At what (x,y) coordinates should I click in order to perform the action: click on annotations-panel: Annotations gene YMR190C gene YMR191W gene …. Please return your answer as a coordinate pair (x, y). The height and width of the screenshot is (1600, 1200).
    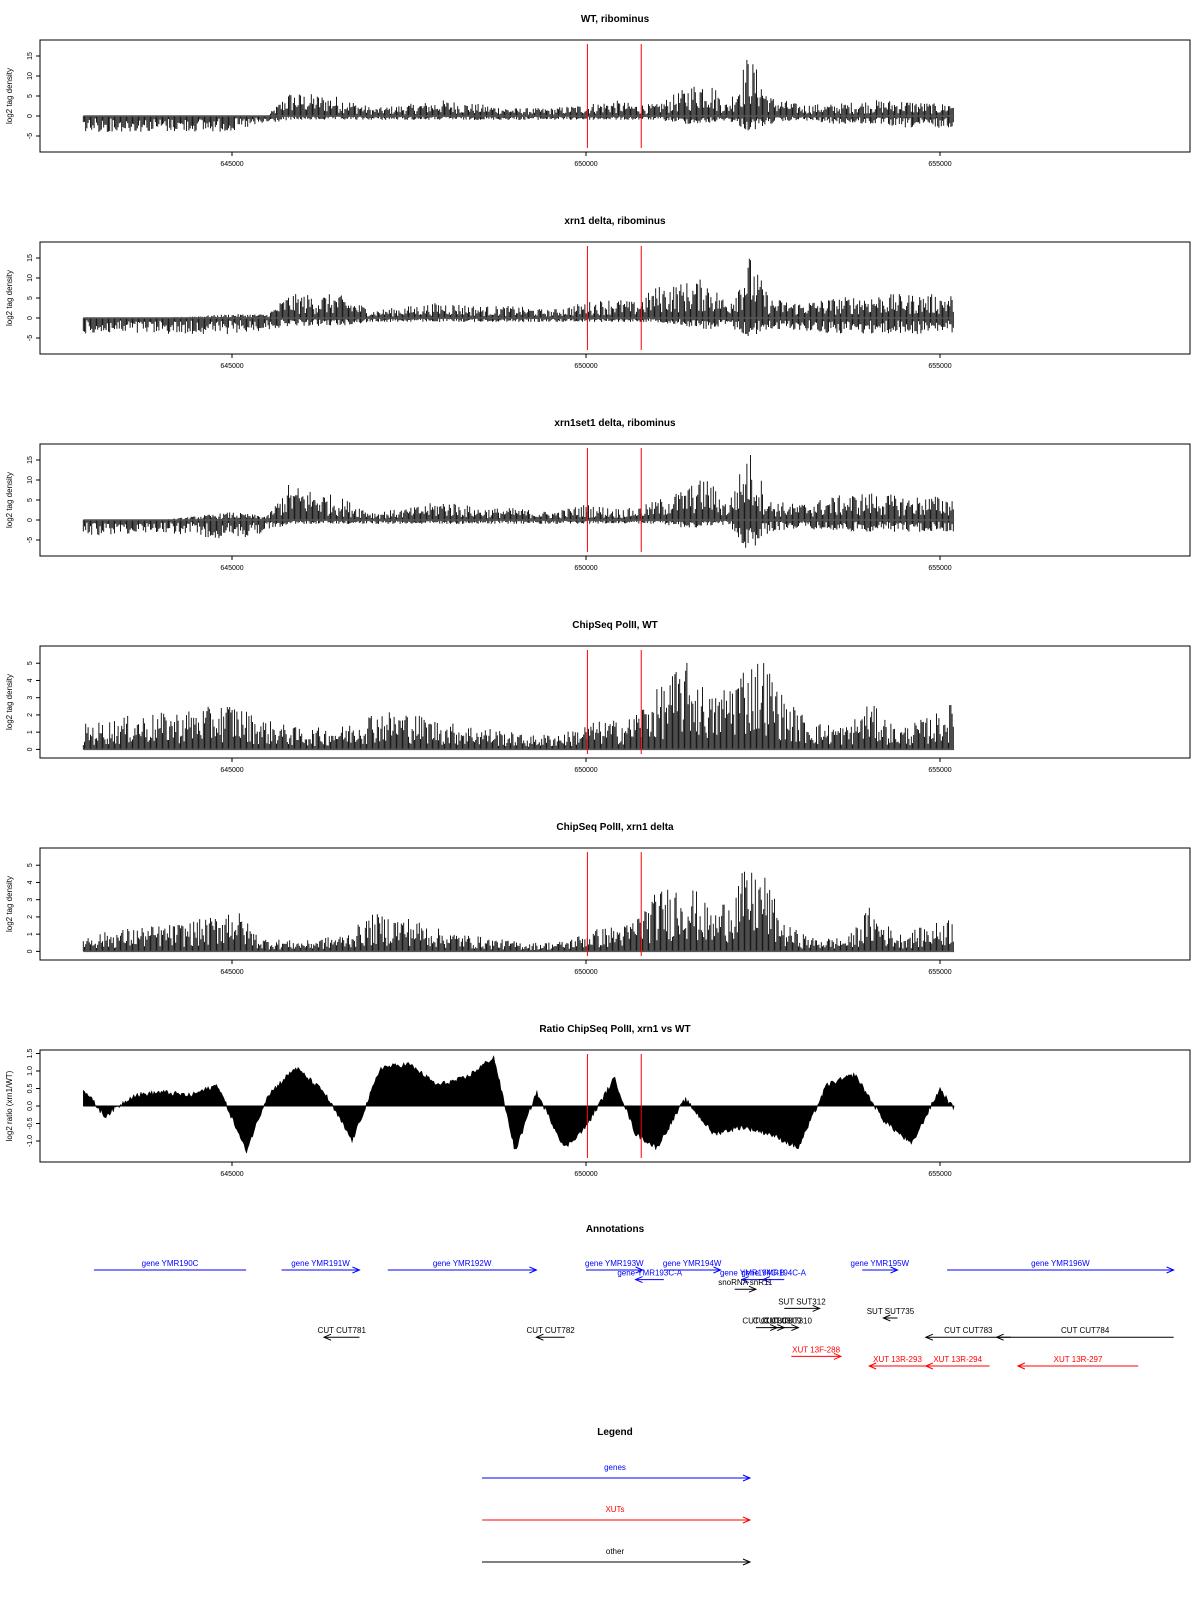
    Looking at the image, I should click on (634, 1297).